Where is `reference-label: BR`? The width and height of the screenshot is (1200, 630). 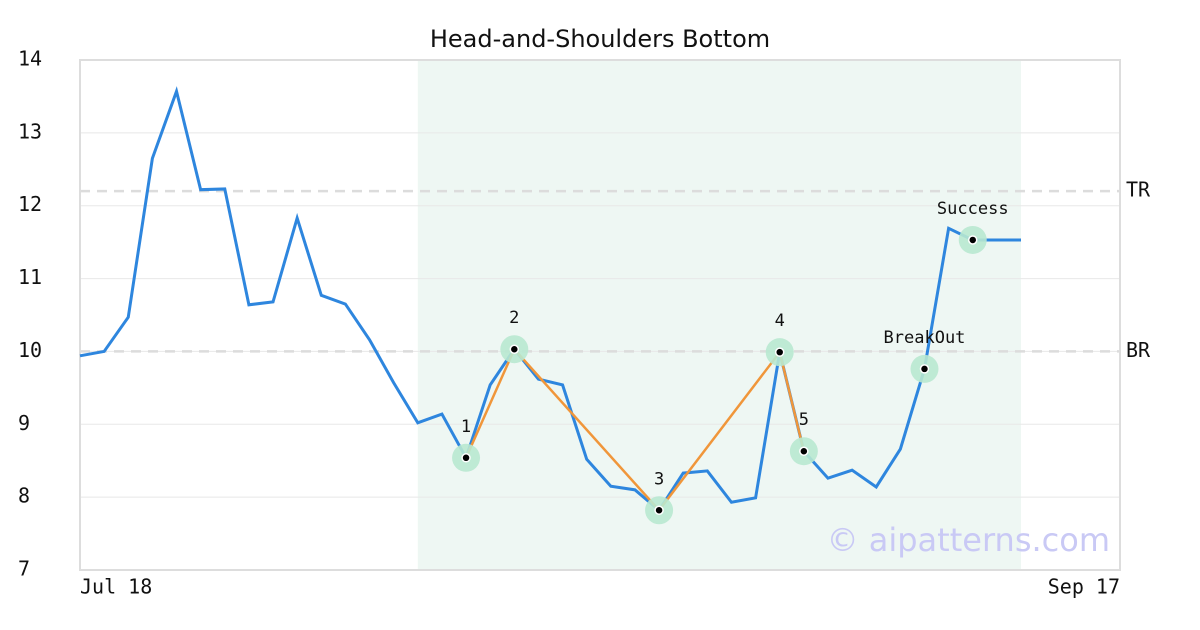 reference-label: BR is located at coordinates (1138, 350).